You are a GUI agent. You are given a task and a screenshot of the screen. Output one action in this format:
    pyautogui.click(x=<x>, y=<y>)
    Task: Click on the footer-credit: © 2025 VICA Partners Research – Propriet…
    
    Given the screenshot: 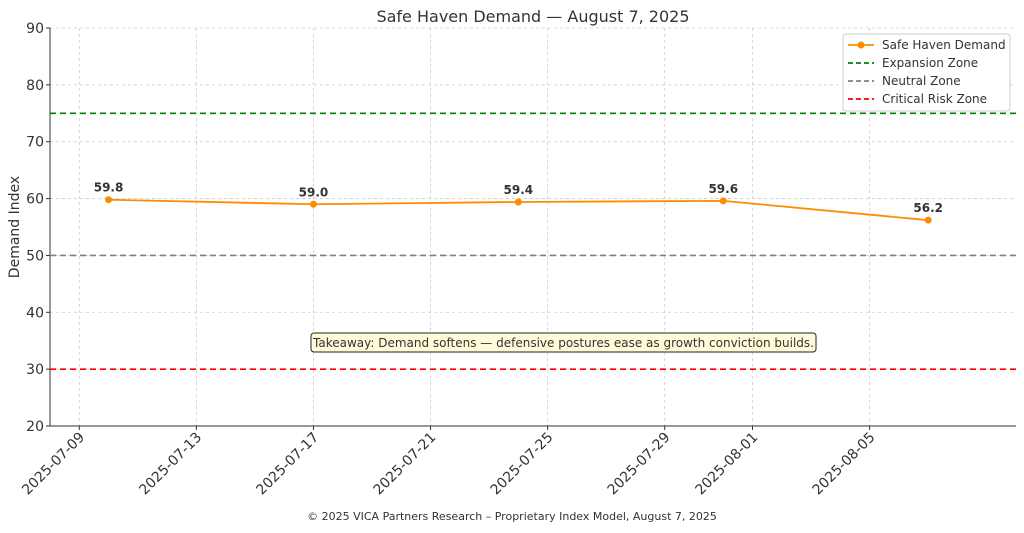 What is the action you would take?
    pyautogui.click(x=512, y=516)
    